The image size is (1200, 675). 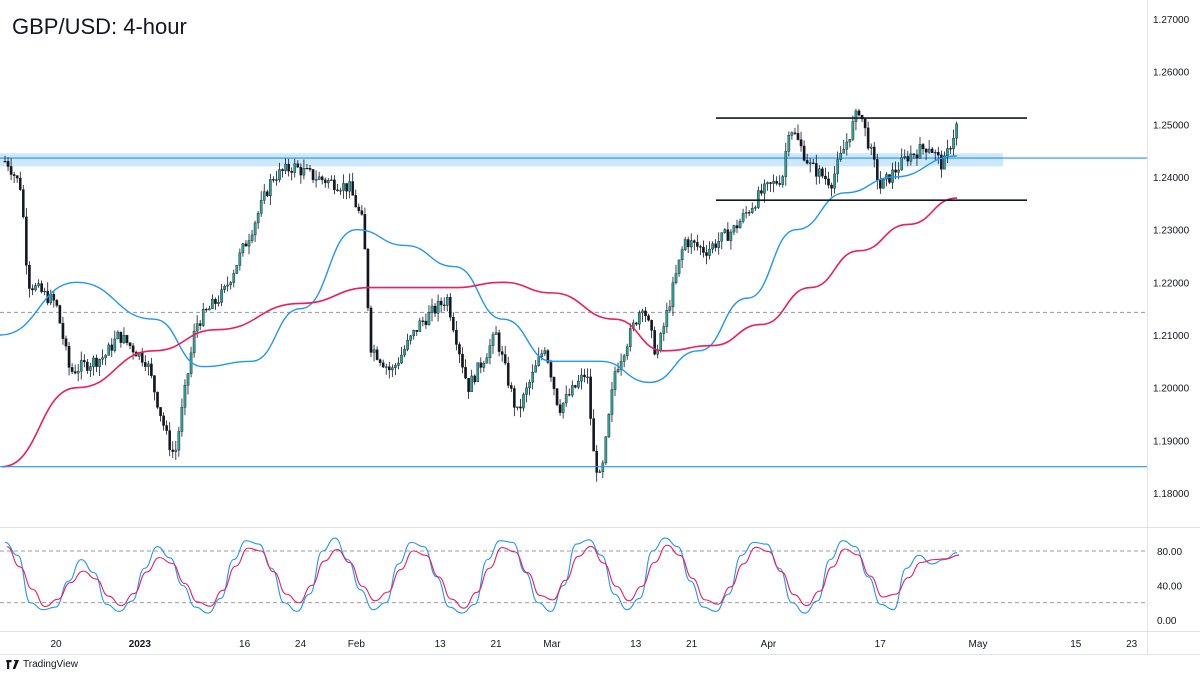 I want to click on price-tick-label: 1.19000, so click(x=1171, y=441).